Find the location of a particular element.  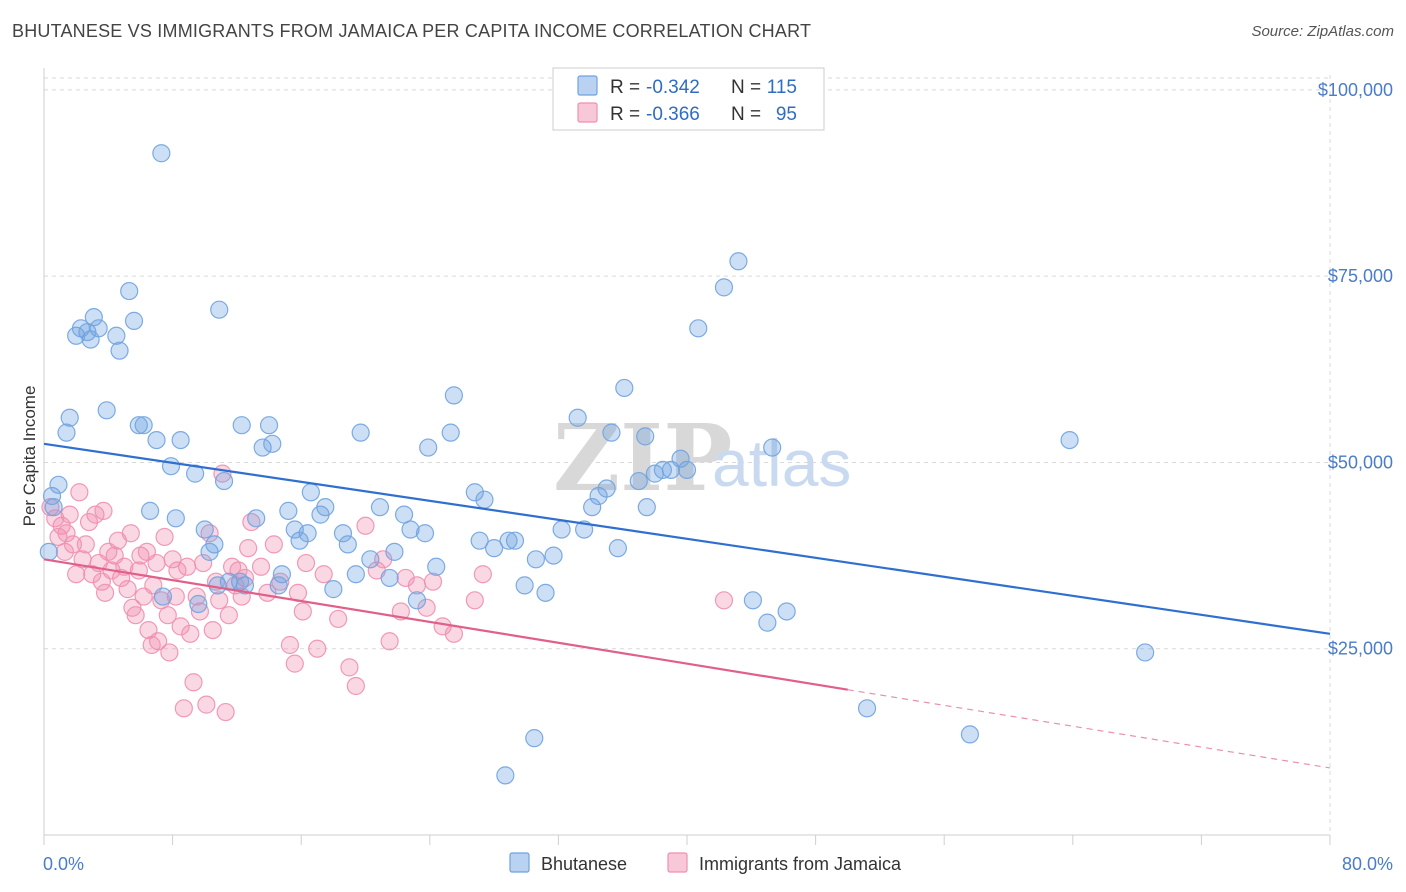

bottom-legend-label-jamaica: Immigrants from Jamaica is located at coordinates (800, 864).